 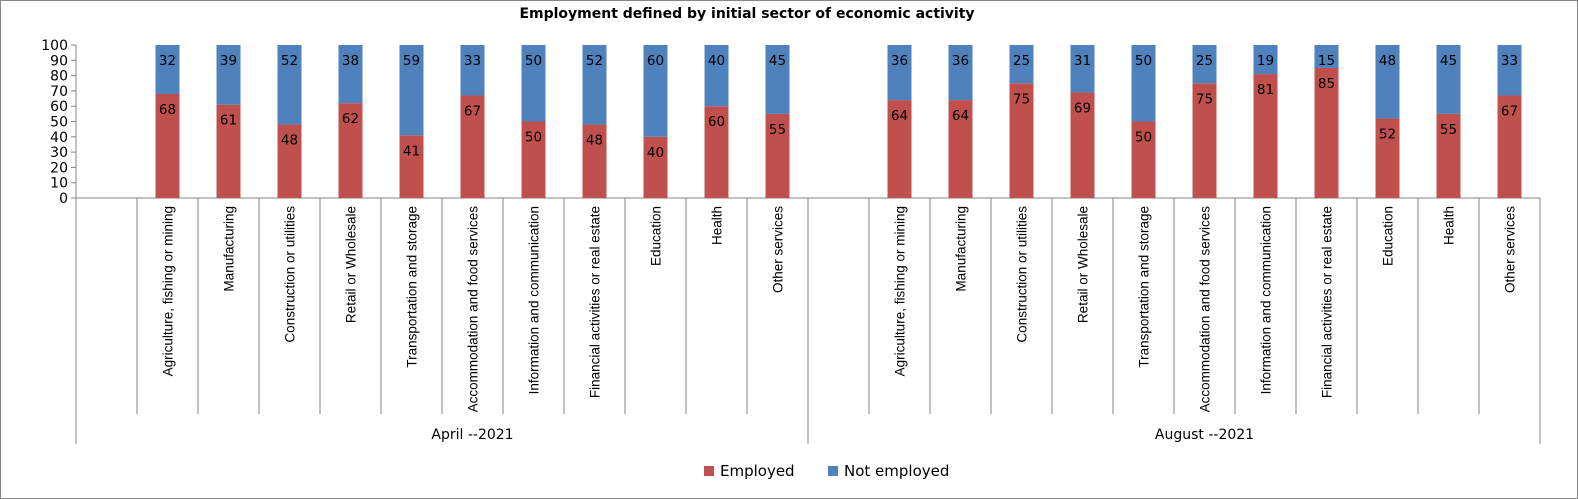 What do you see at coordinates (1387, 61) in the screenshot?
I see `data-label-not-employed: 48` at bounding box center [1387, 61].